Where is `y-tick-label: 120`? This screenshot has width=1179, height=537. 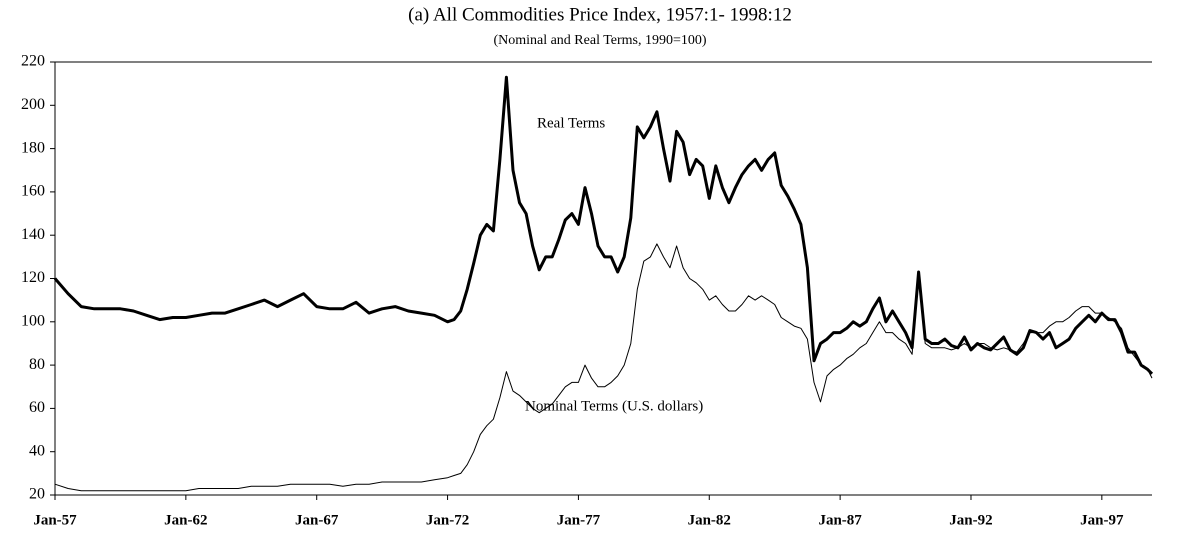
y-tick-label: 120 is located at coordinates (33, 277).